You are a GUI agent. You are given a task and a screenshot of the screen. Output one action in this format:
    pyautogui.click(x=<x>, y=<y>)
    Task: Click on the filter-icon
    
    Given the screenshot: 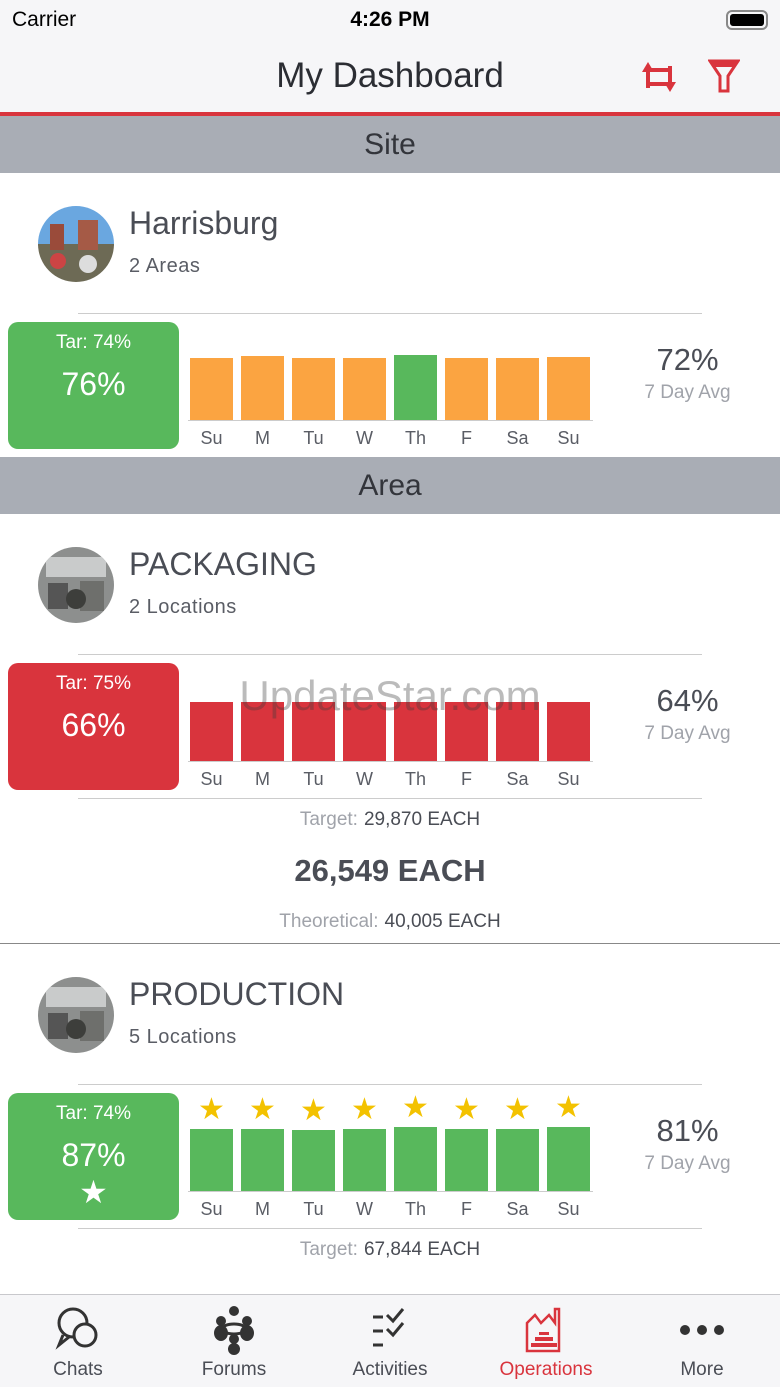 What is the action you would take?
    pyautogui.click(x=724, y=76)
    